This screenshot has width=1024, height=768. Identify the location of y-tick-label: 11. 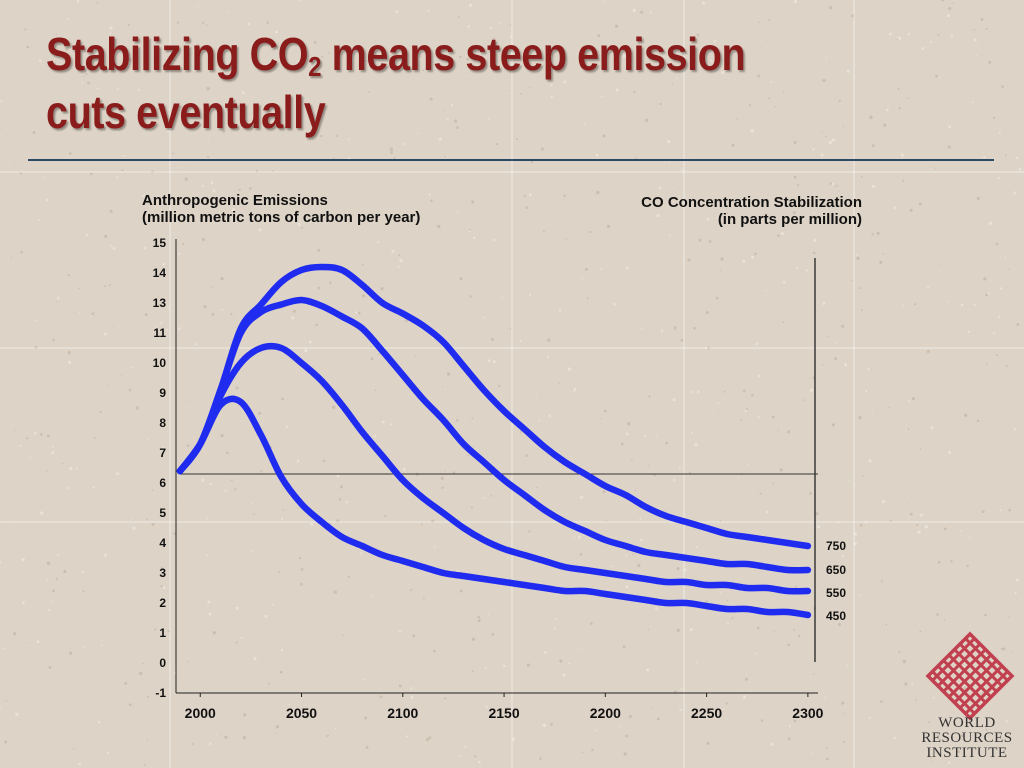
(159, 333).